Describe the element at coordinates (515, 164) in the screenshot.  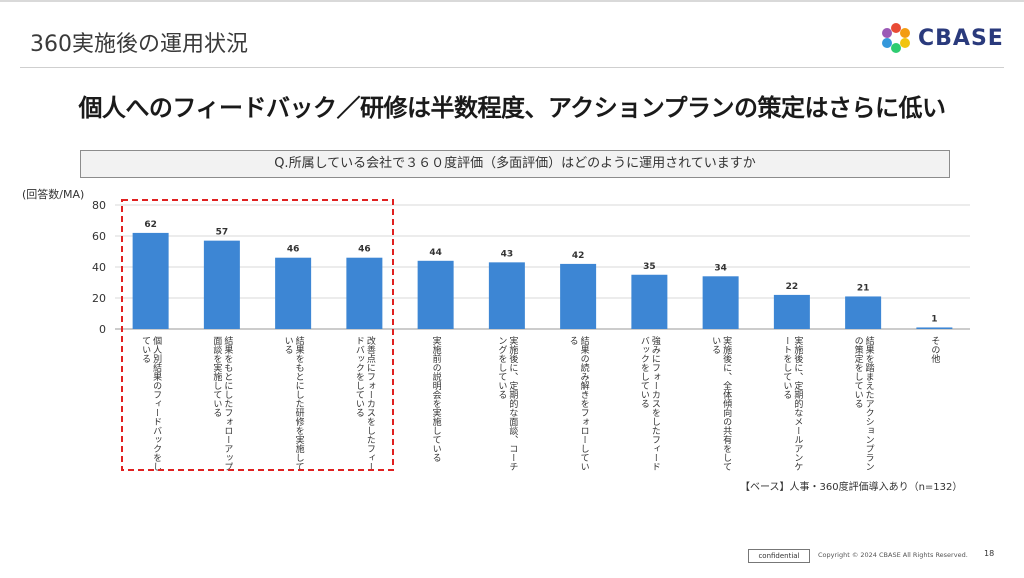
I see `survey-question: Q.所属している会社で３６０度評価（多面評価）はどのように運用されていますか` at that location.